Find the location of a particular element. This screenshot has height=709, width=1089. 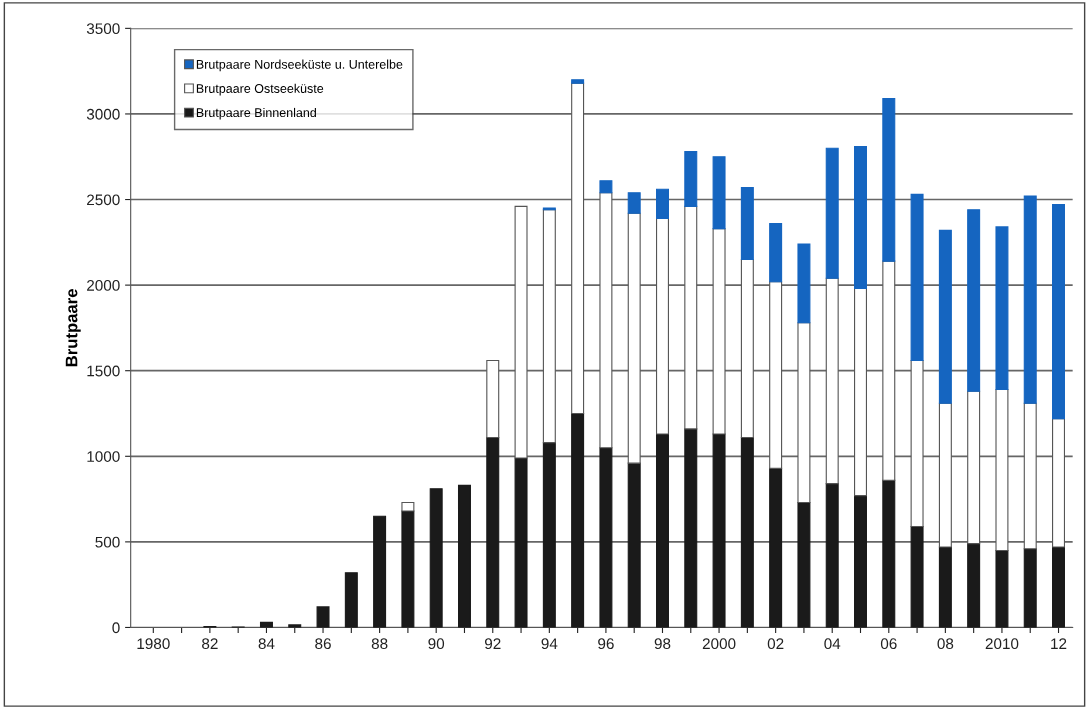

y-tick-label: 2500 is located at coordinates (103, 200).